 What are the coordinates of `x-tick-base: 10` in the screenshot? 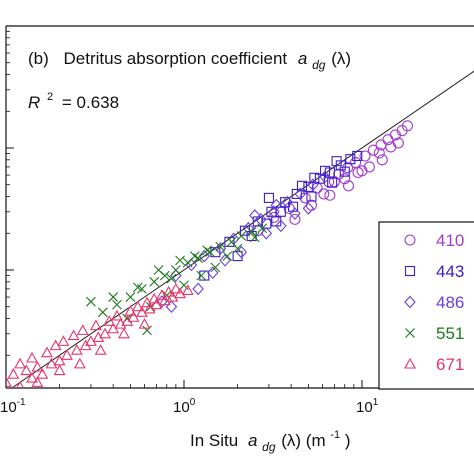 It's located at (8, 407).